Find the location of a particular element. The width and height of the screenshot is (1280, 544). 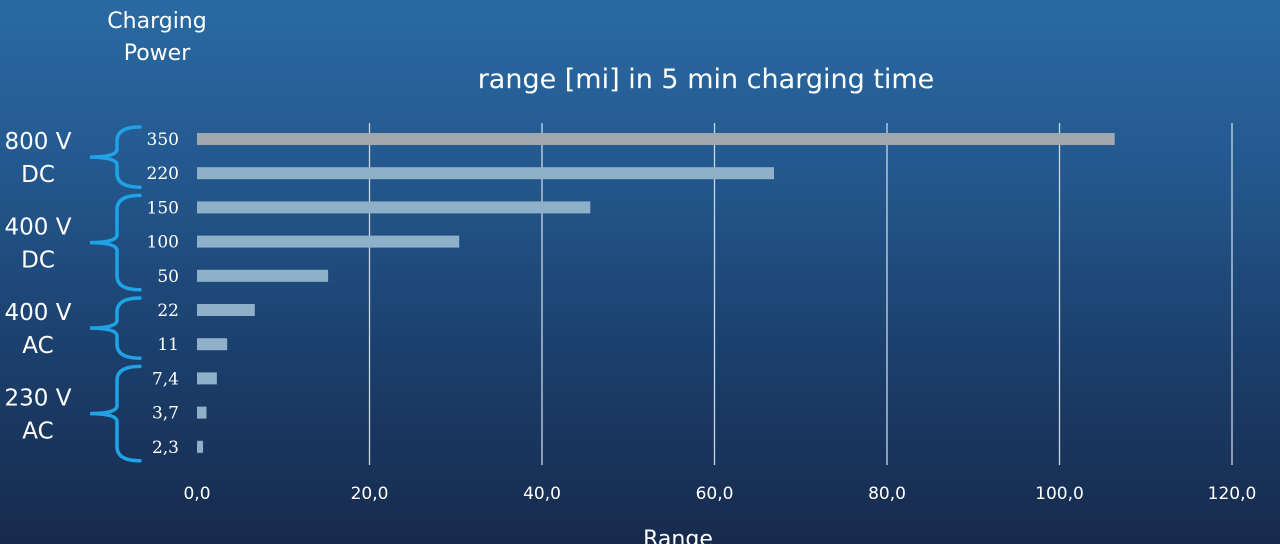

x-tick-labels: 0,0 20,0 40,0 60,0 80,0 100,0 120,0 is located at coordinates (719, 494).